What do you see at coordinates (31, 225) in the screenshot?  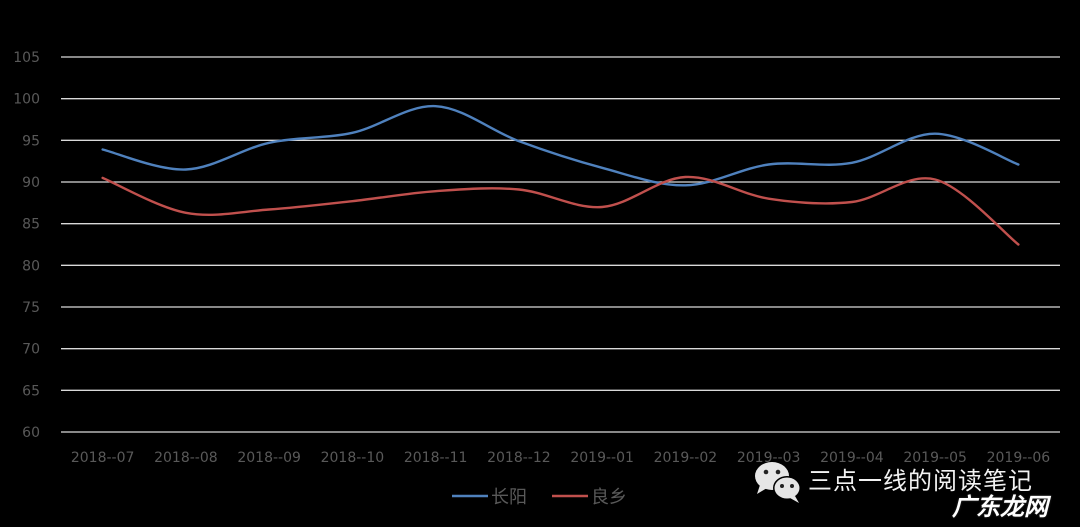 I see `y-tick-label: 85` at bounding box center [31, 225].